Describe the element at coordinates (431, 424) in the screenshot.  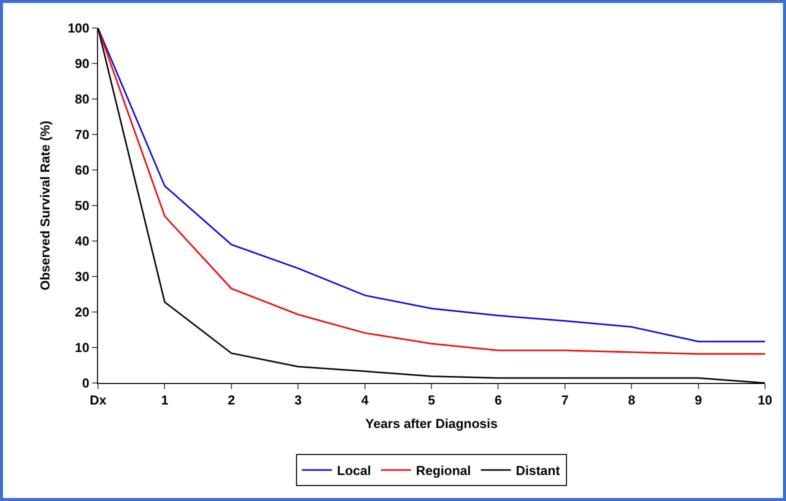
I see `x-axis-title: Years after Diagnosis` at that location.